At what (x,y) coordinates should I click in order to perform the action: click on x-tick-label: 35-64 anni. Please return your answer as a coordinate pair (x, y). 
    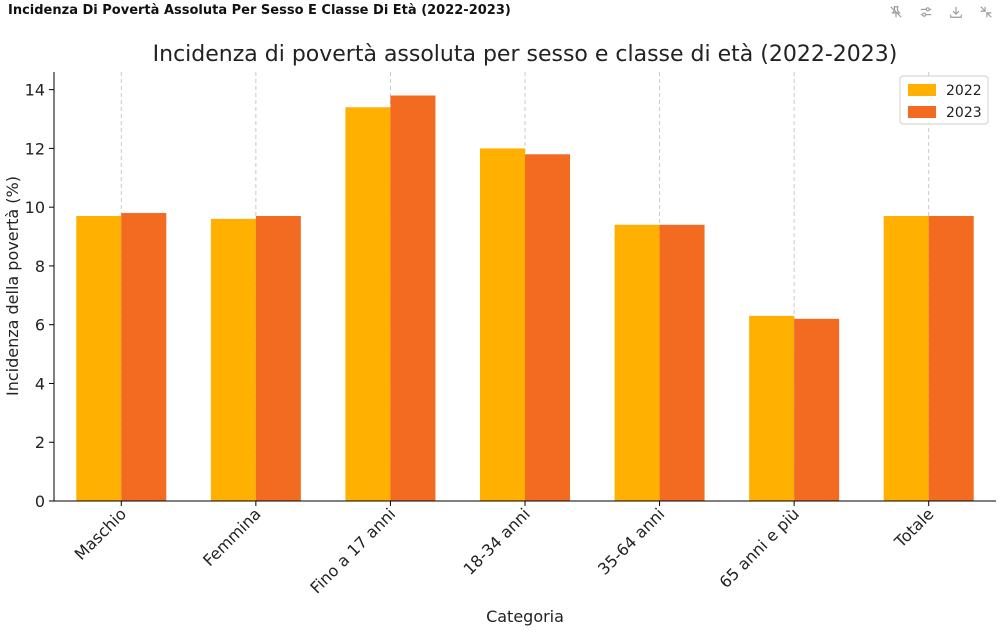
    Looking at the image, I should click on (631, 541).